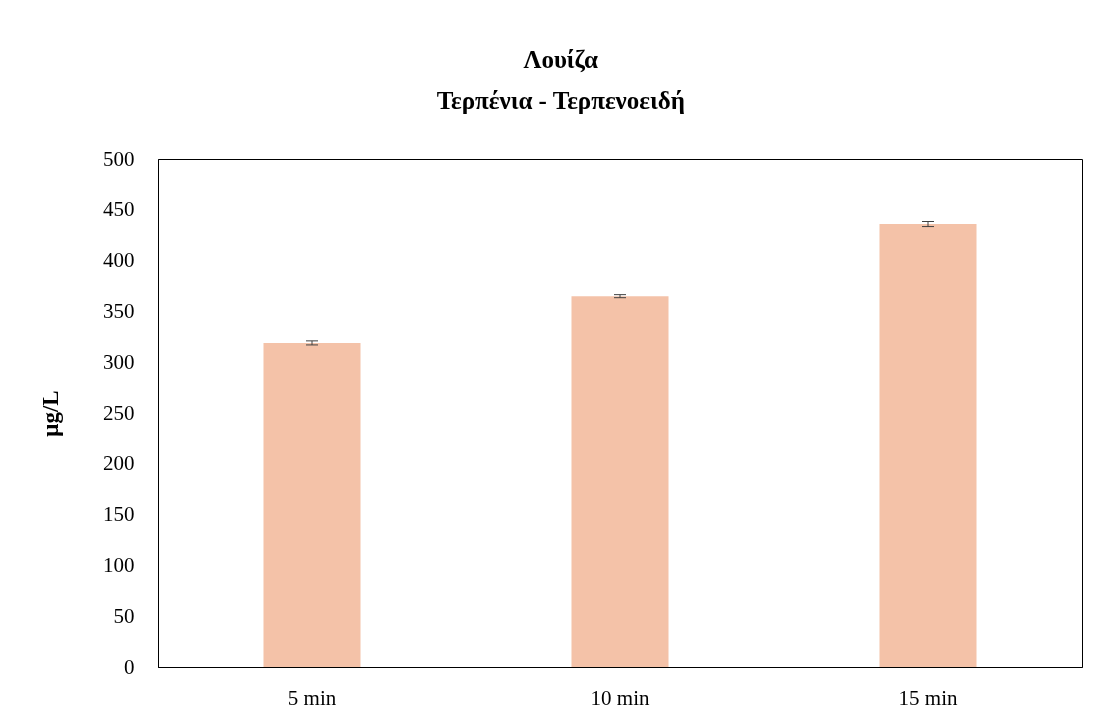 The width and height of the screenshot is (1102, 725). What do you see at coordinates (119, 564) in the screenshot?
I see `y-tick-label: 100` at bounding box center [119, 564].